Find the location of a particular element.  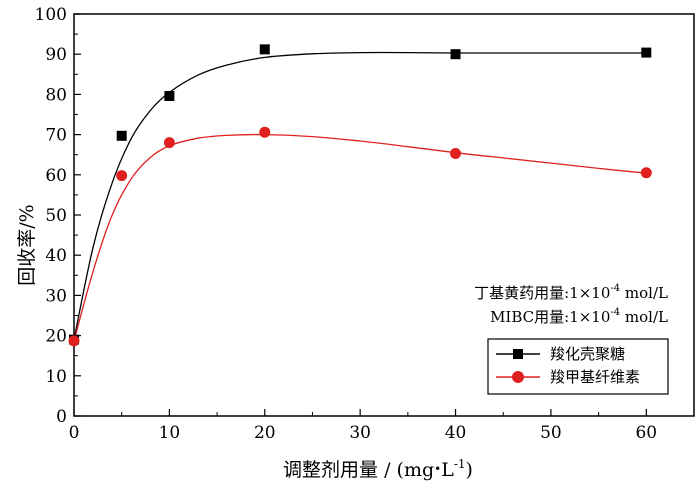

x-axis: 0 10 20 30 40 50 60 is located at coordinates (363, 426).